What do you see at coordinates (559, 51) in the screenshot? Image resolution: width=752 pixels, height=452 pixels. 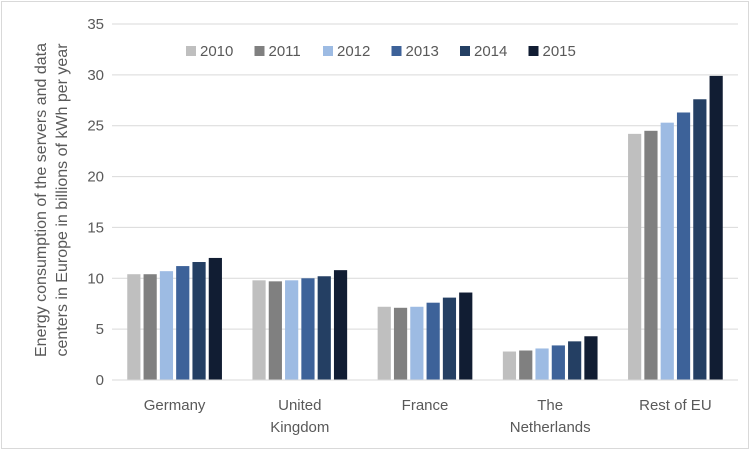 I see `legend-label: 2015` at bounding box center [559, 51].